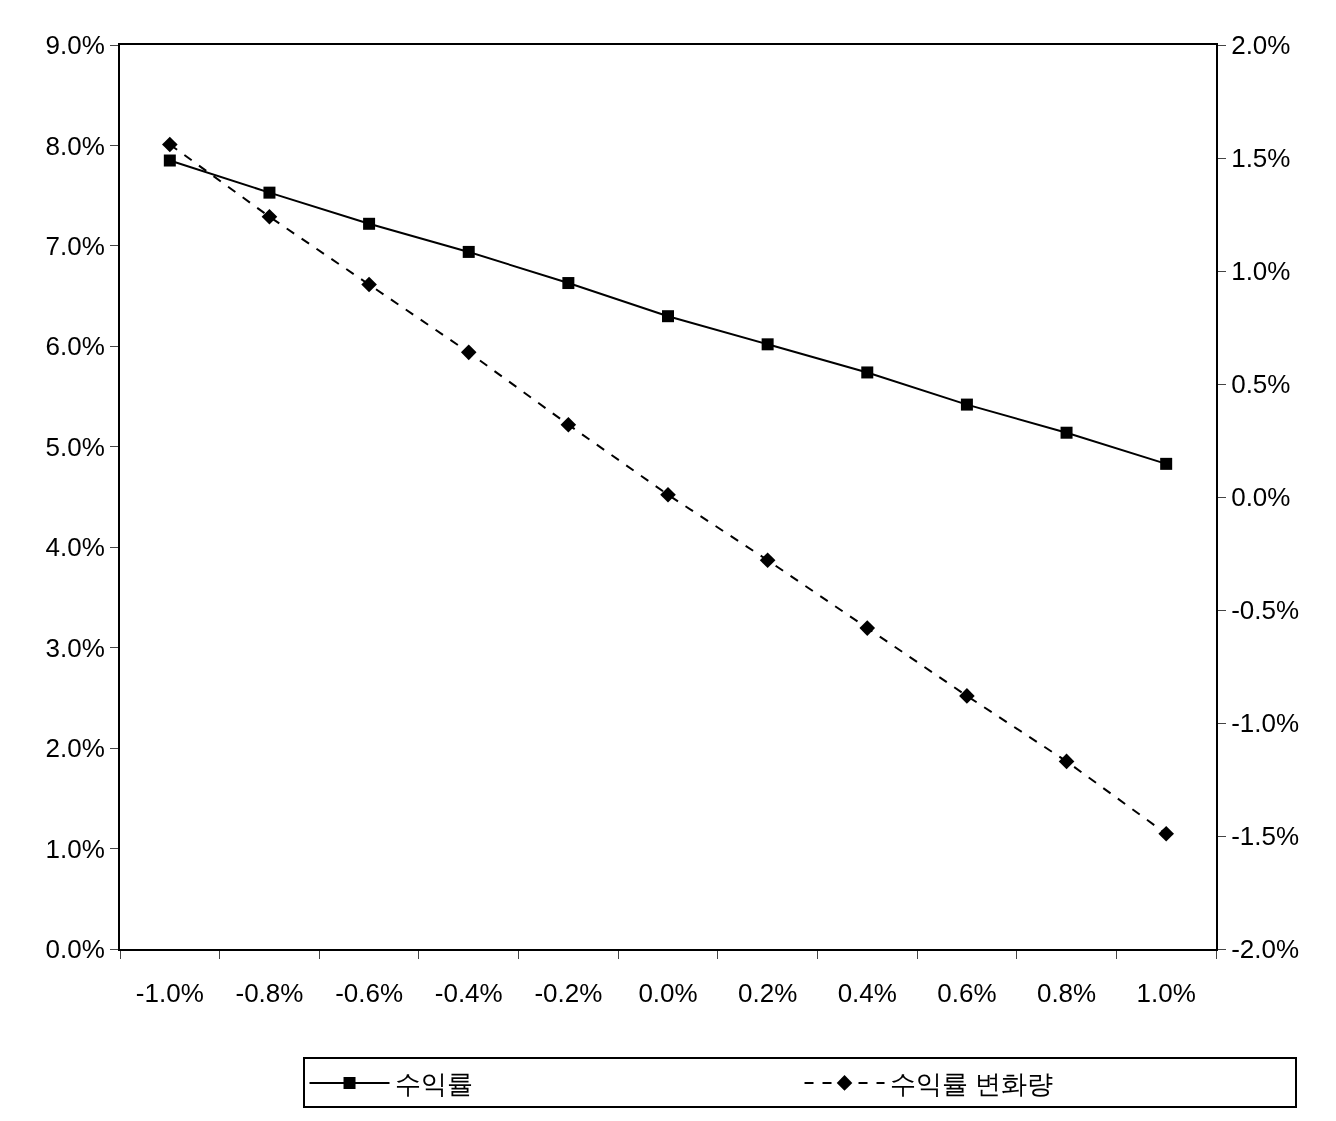  I want to click on y2-tick-label: 1.0%, so click(1261, 271).